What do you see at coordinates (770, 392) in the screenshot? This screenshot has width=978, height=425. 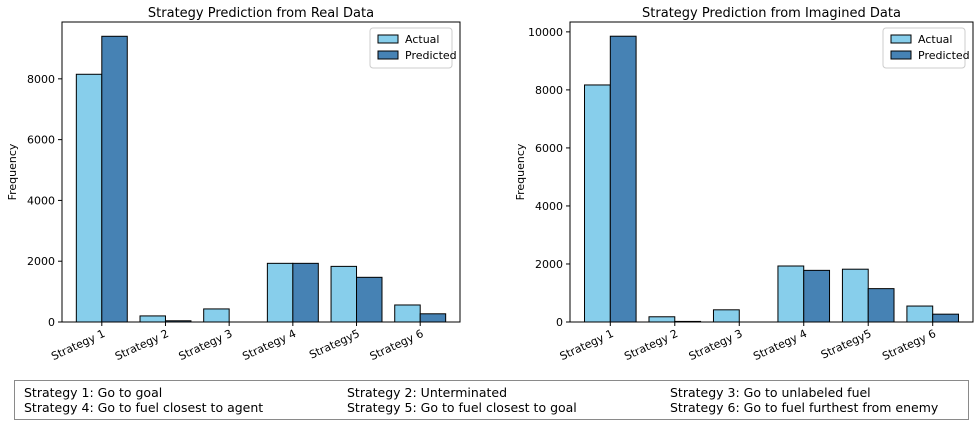 I see `strategy-key-item-3: Strategy 3: Go to unlabeled fuel` at bounding box center [770, 392].